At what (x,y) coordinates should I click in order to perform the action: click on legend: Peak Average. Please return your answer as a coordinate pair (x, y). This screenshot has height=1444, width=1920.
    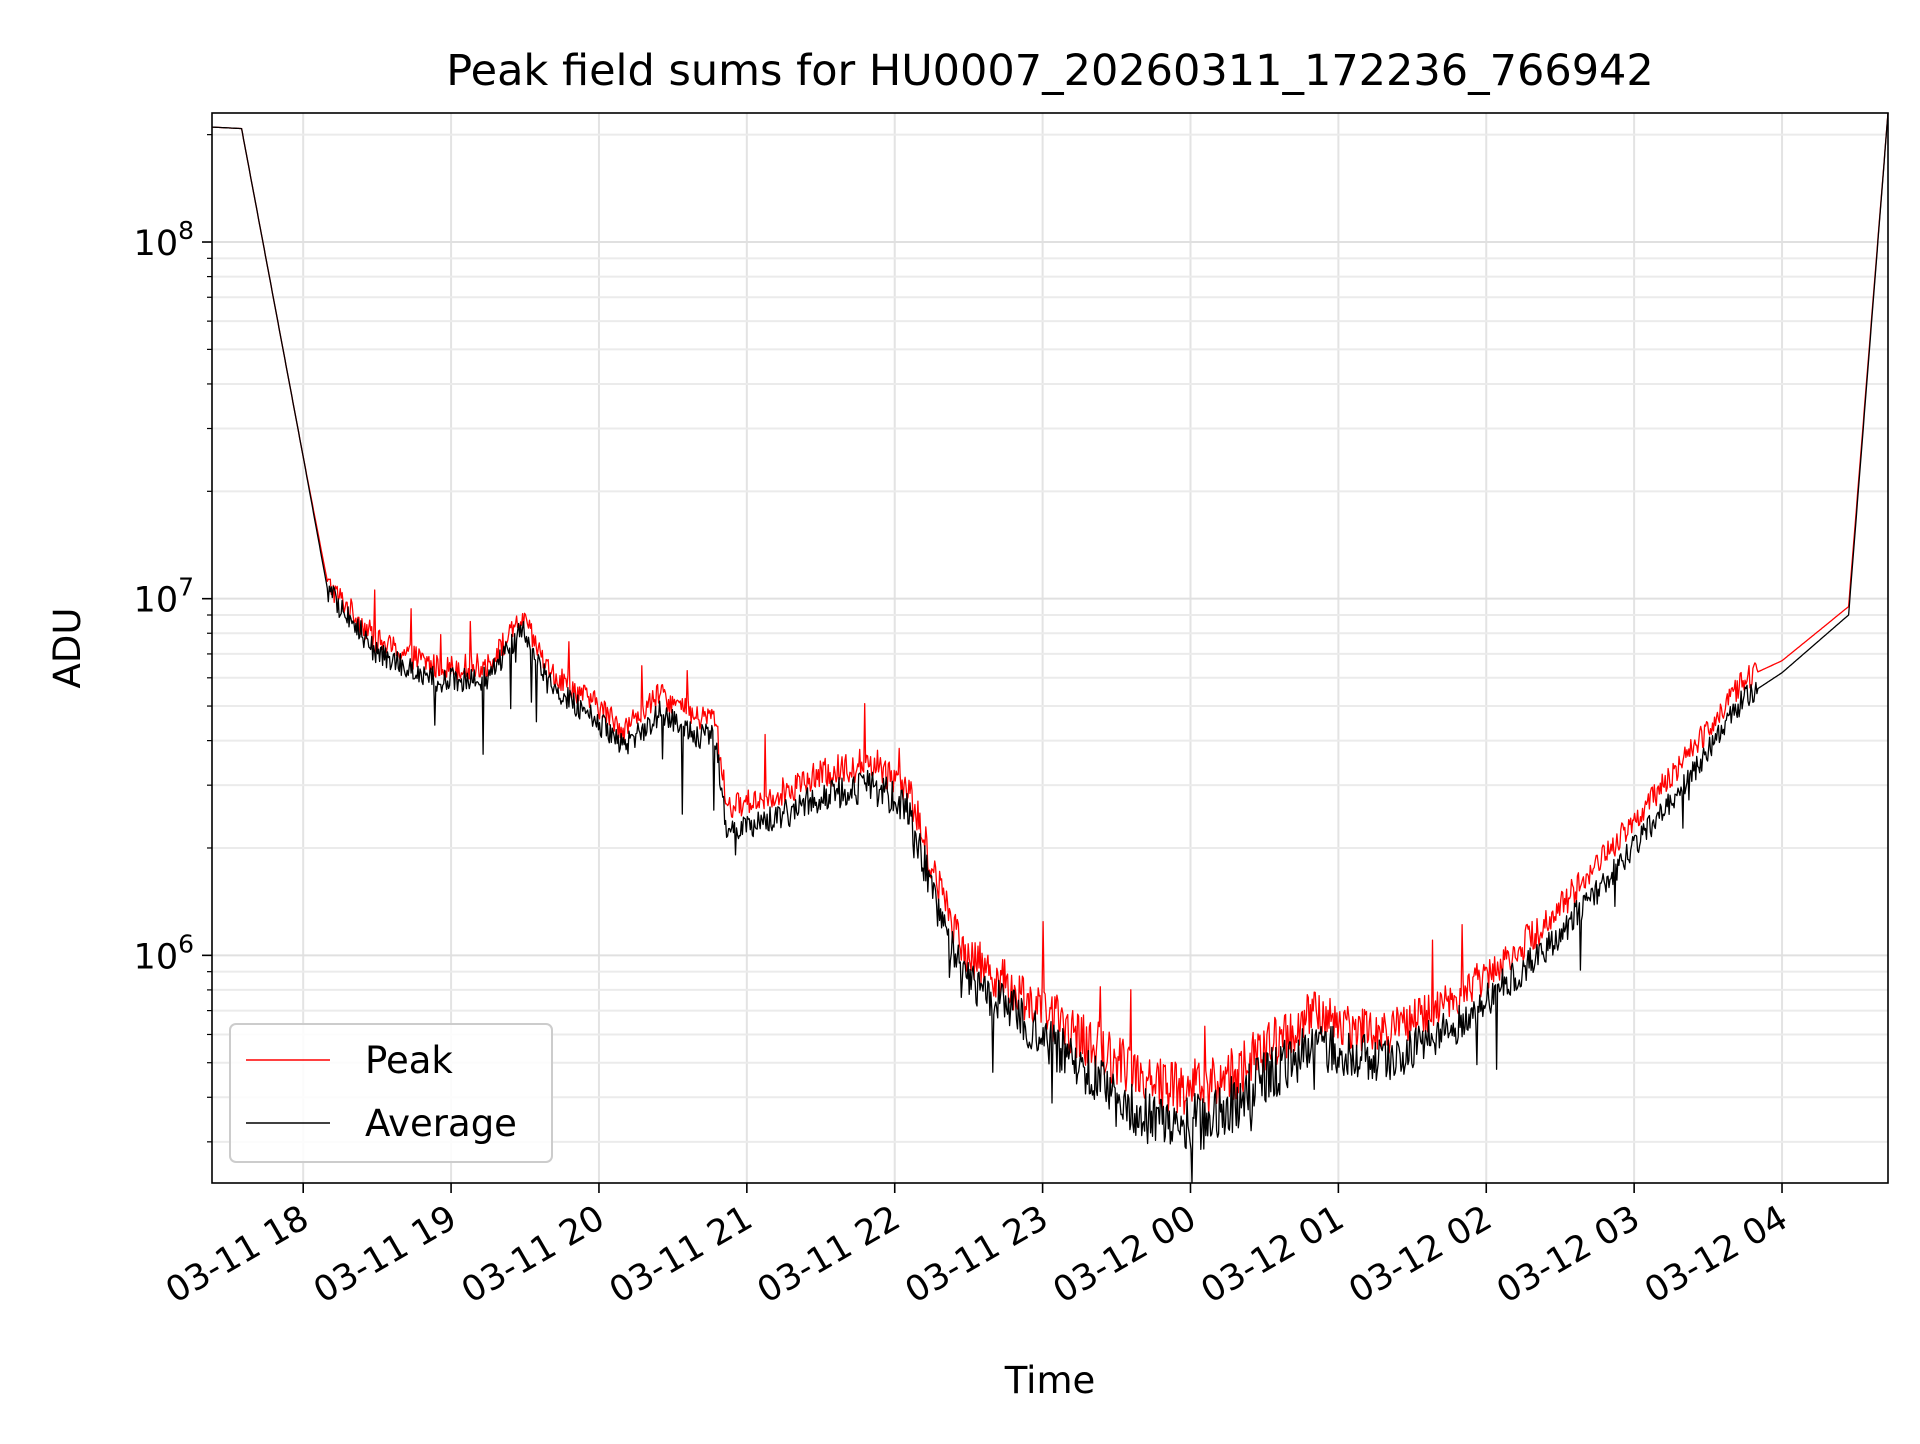
    Looking at the image, I should click on (391, 1093).